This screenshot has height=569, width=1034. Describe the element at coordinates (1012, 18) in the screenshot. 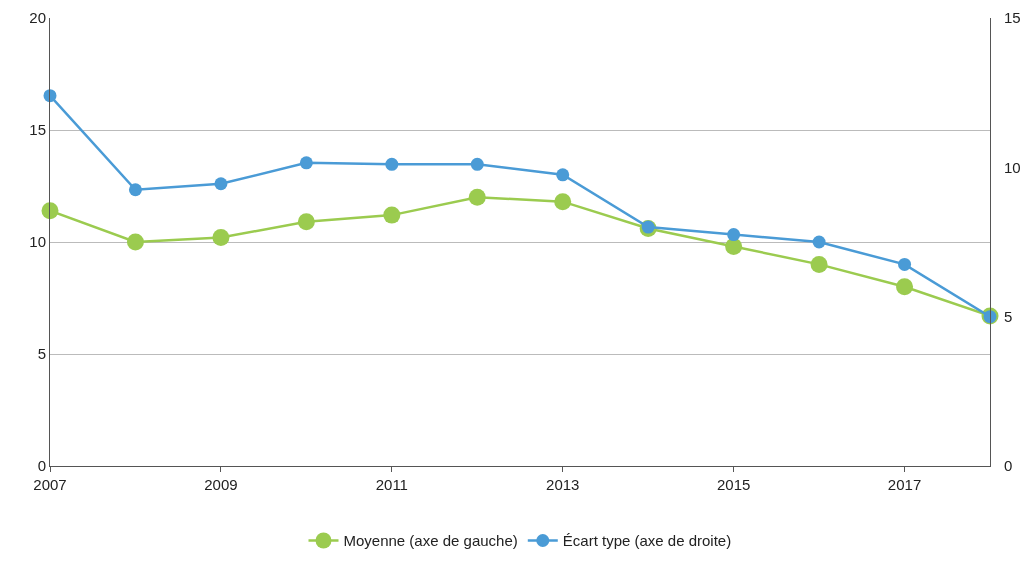

I see `y2-tick-label: 15` at that location.